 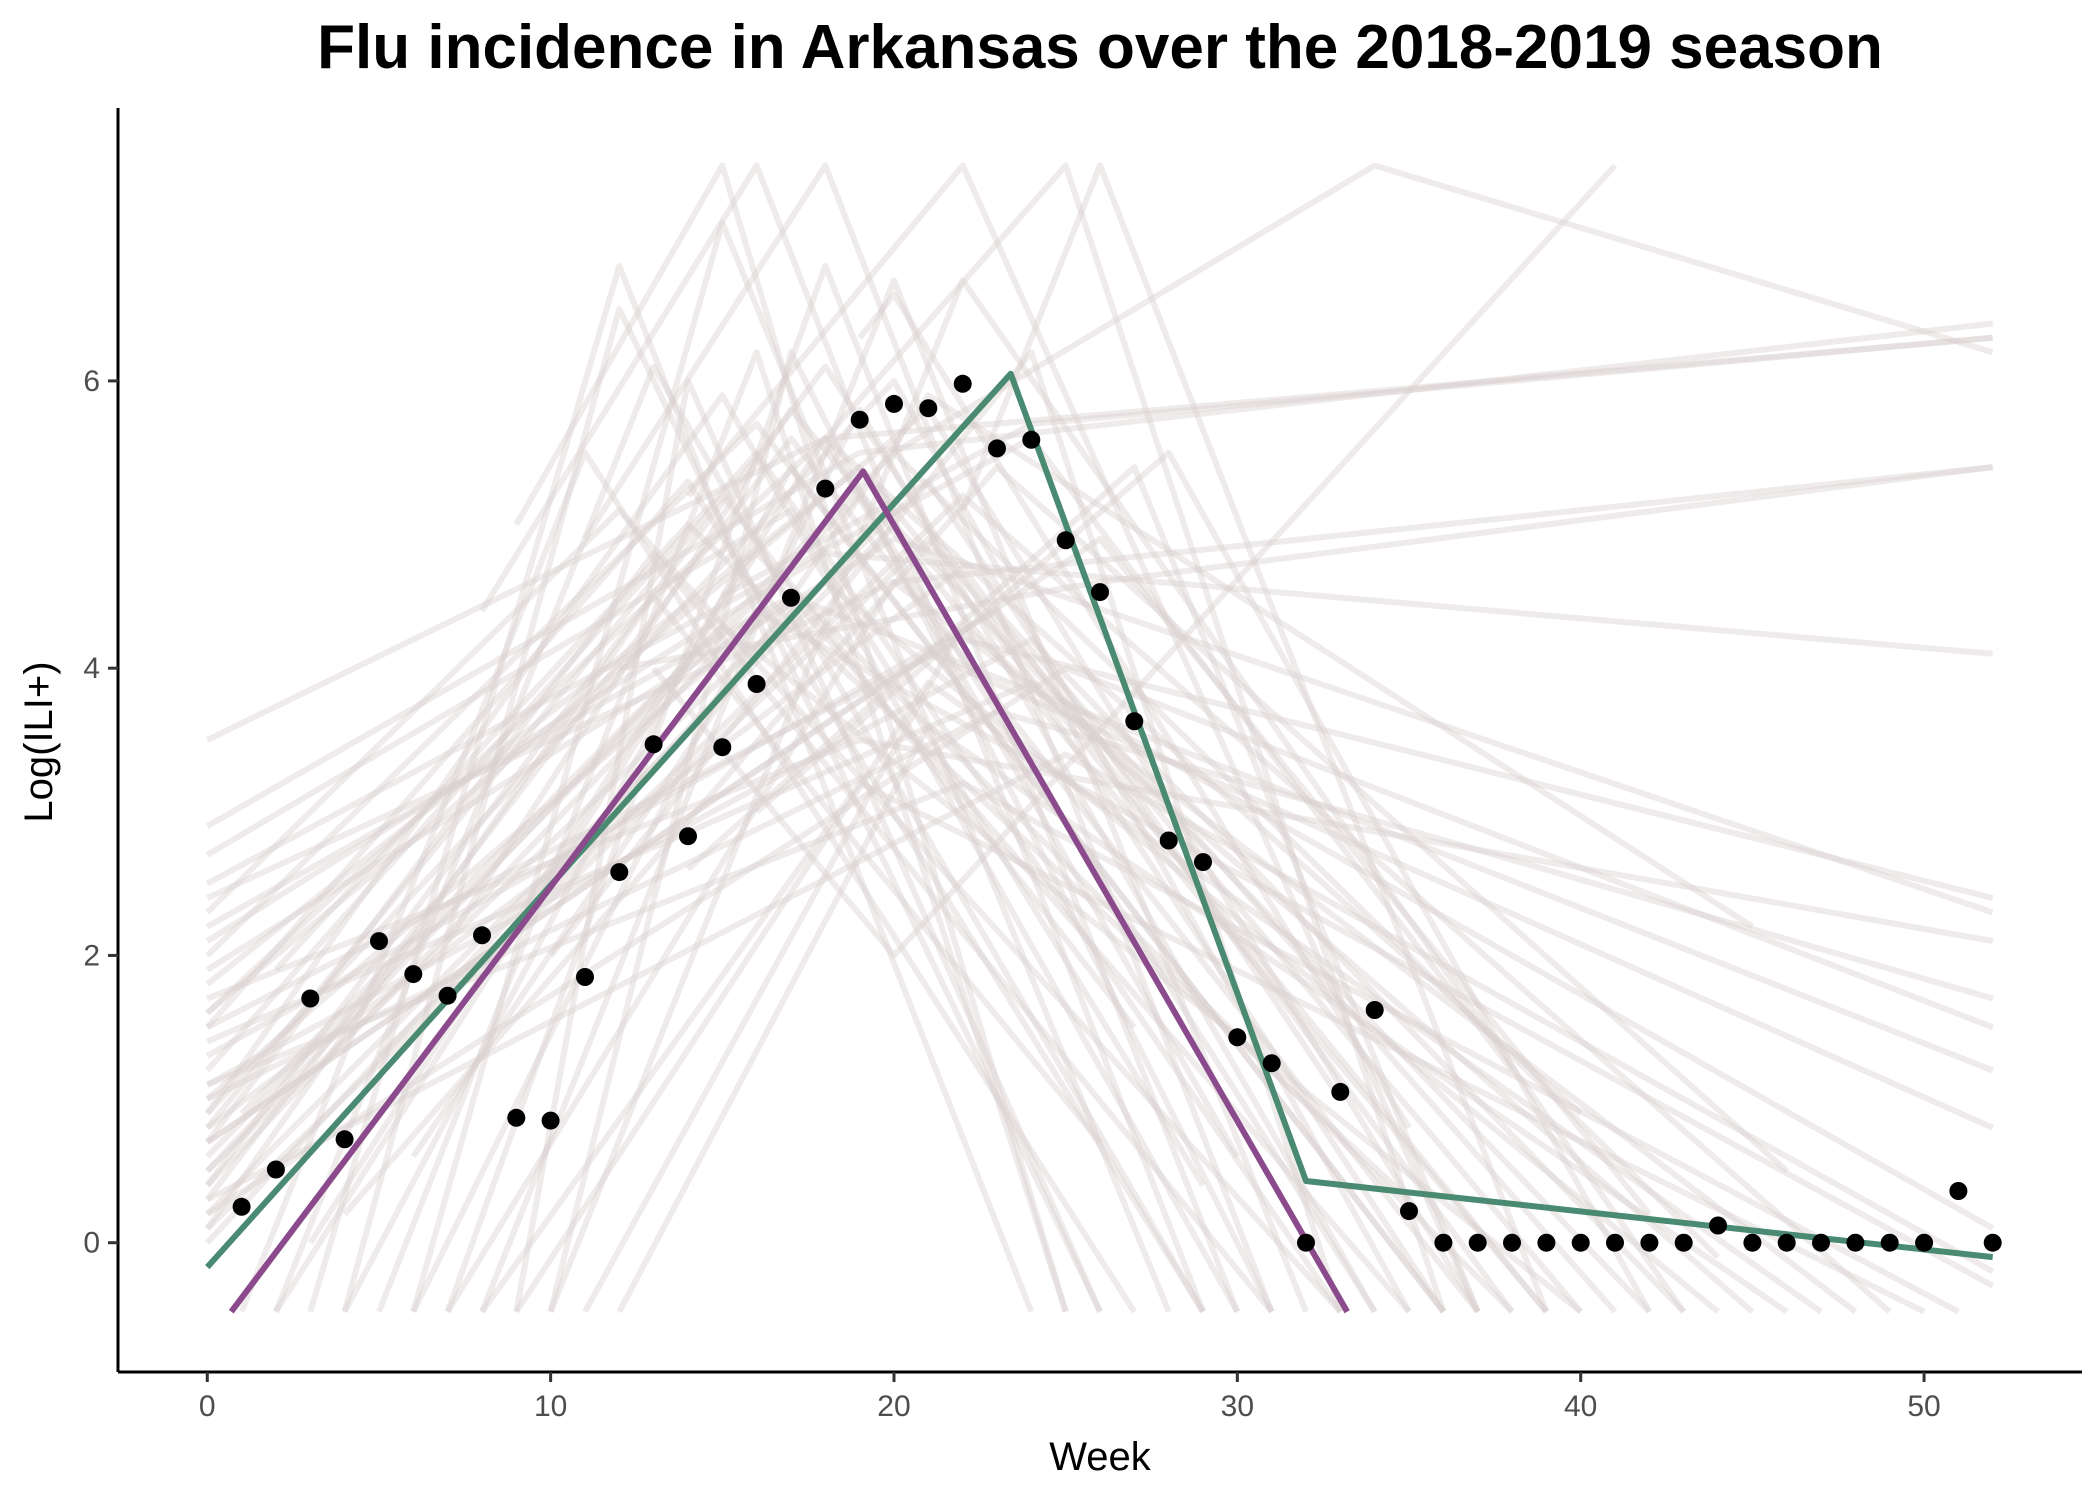 What do you see at coordinates (207, 1406) in the screenshot?
I see `x-tick-label-0: 0` at bounding box center [207, 1406].